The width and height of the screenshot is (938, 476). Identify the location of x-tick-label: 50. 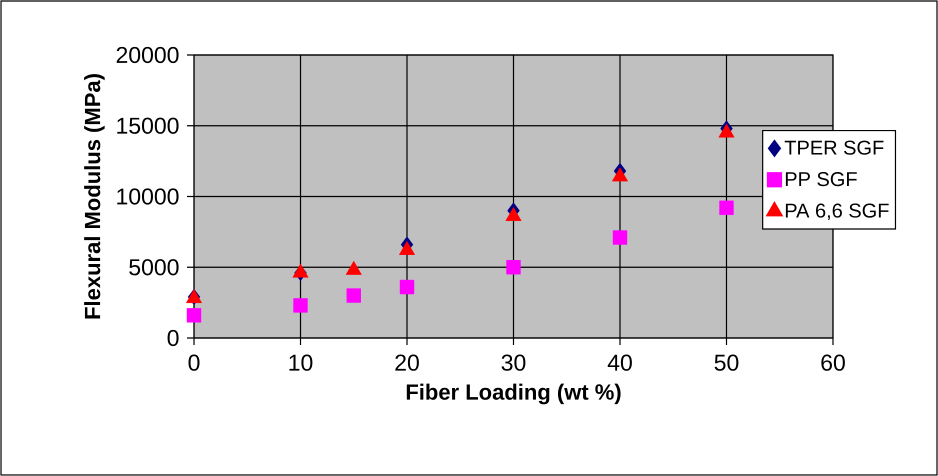
(726, 362).